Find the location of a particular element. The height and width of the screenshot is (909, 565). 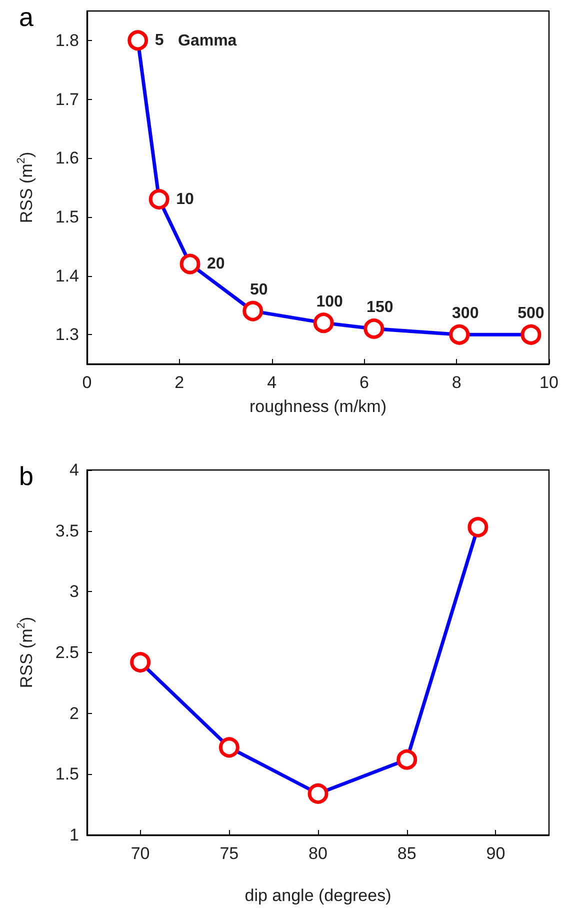

x-tick-label: 4 is located at coordinates (272, 382).